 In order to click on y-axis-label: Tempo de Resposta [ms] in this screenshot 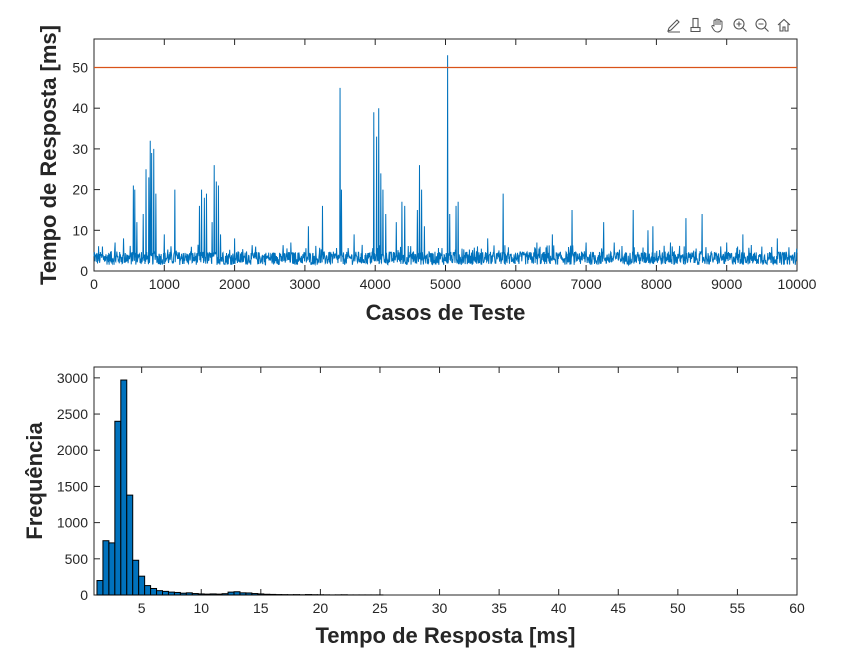, I will do `click(48, 155)`.